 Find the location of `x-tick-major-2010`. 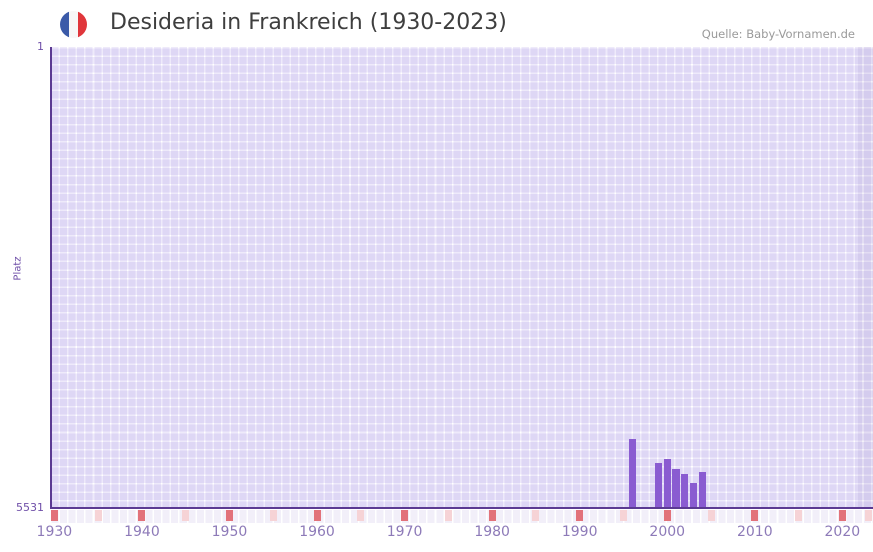

x-tick-major-2010 is located at coordinates (755, 515).